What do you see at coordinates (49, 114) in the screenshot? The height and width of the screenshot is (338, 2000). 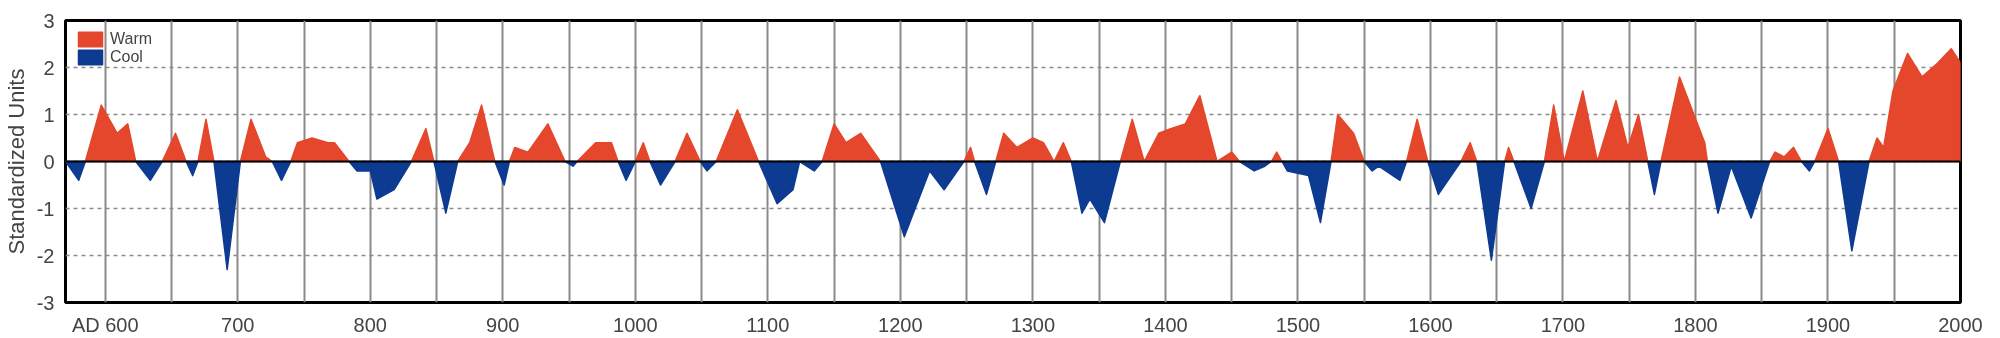 I see `y-tick-label: 1` at bounding box center [49, 114].